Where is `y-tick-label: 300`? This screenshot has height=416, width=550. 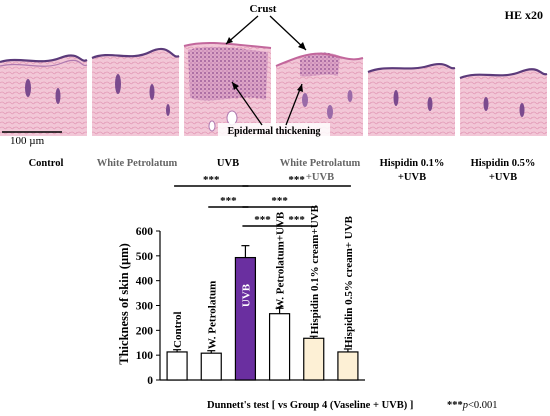 y-tick-label: 300 is located at coordinates (145, 307).